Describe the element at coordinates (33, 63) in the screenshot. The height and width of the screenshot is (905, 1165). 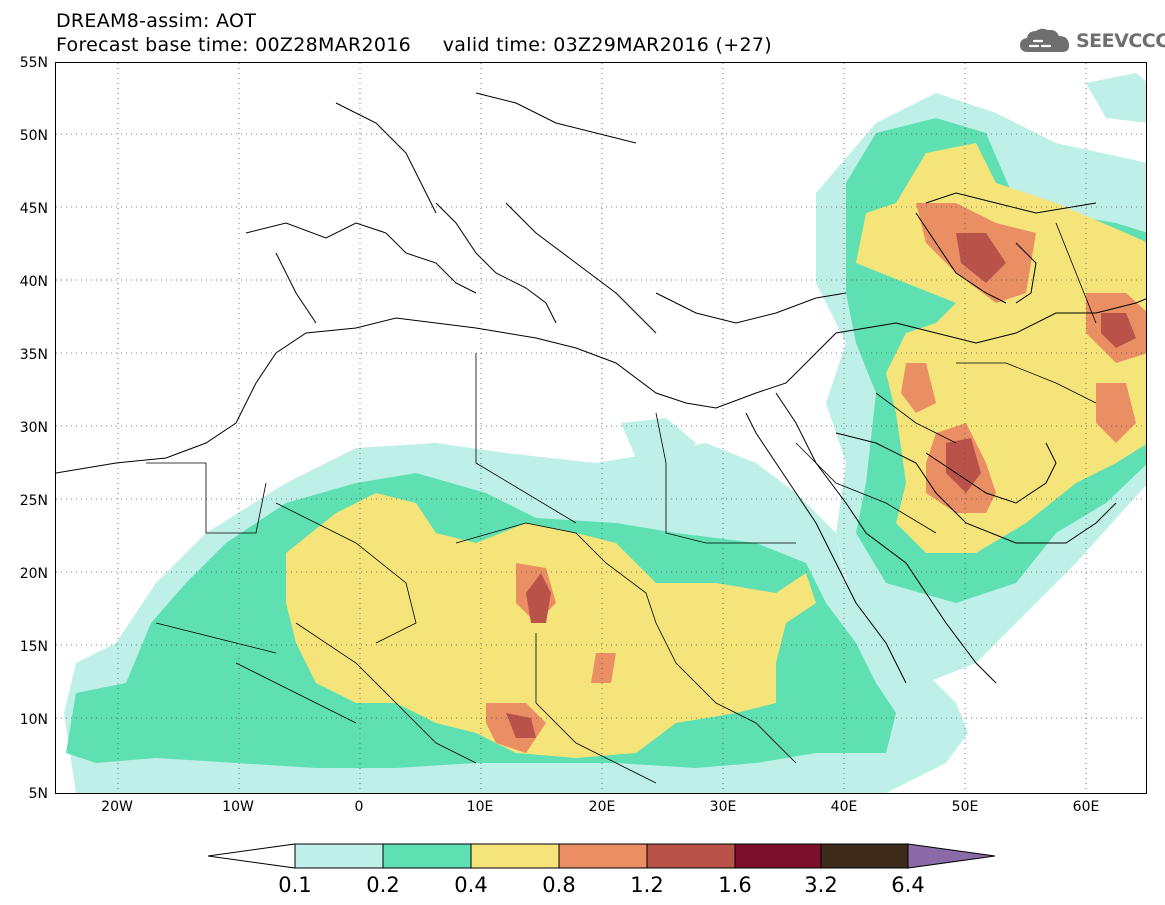
I see `lat-label-55n: 55N` at that location.